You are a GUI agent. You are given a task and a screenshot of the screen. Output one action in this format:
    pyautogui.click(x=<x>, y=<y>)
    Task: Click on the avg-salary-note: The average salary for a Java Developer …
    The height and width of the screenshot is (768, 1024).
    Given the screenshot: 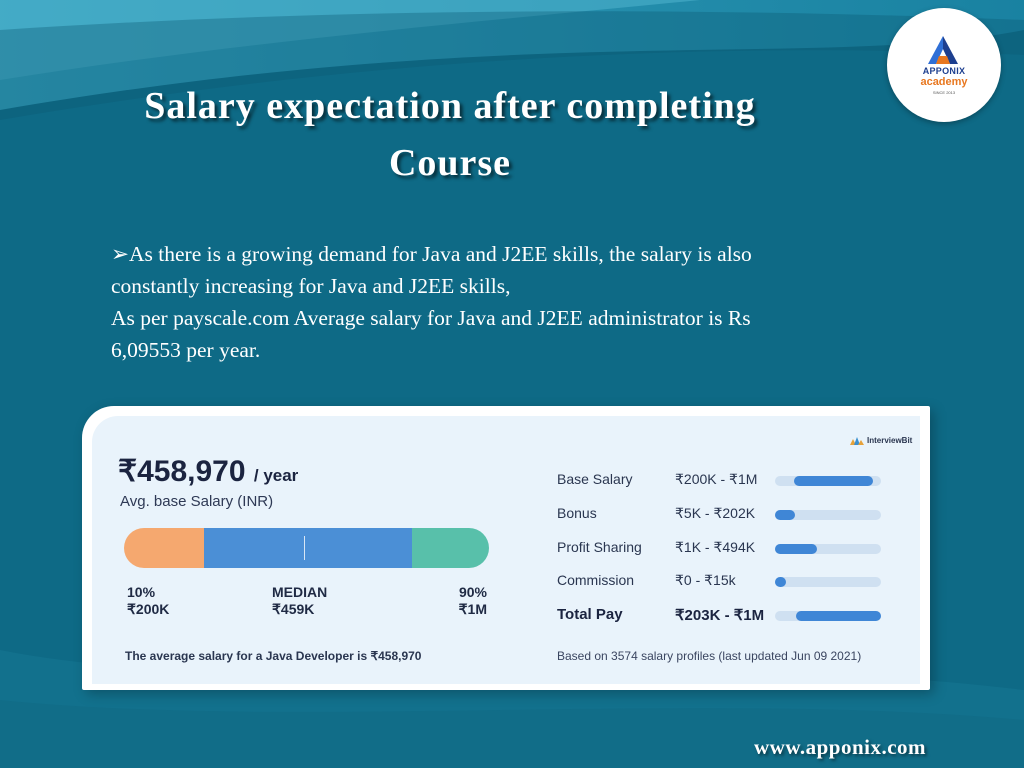 What is the action you would take?
    pyautogui.click(x=273, y=656)
    